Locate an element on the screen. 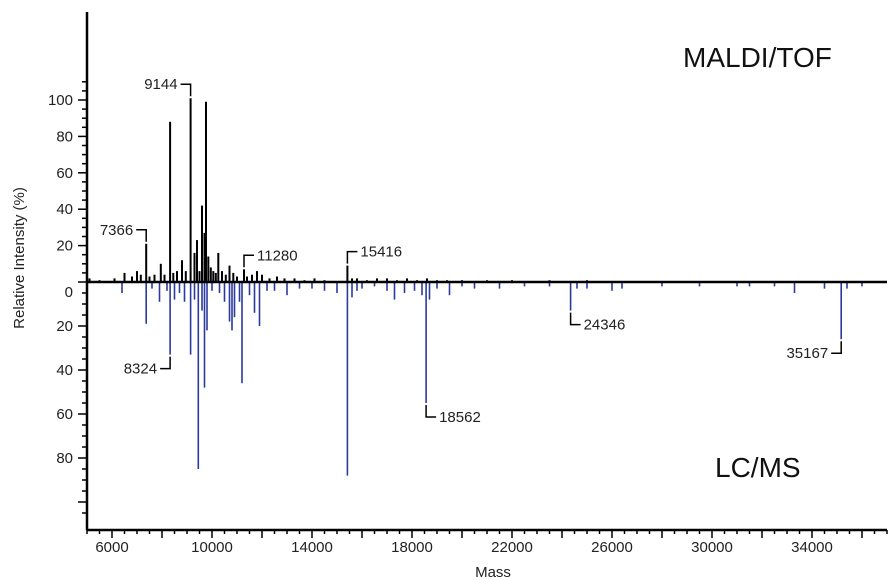 Image resolution: width=890 pixels, height=580 pixels. x-tick-label-30000: 30000 is located at coordinates (712, 547).